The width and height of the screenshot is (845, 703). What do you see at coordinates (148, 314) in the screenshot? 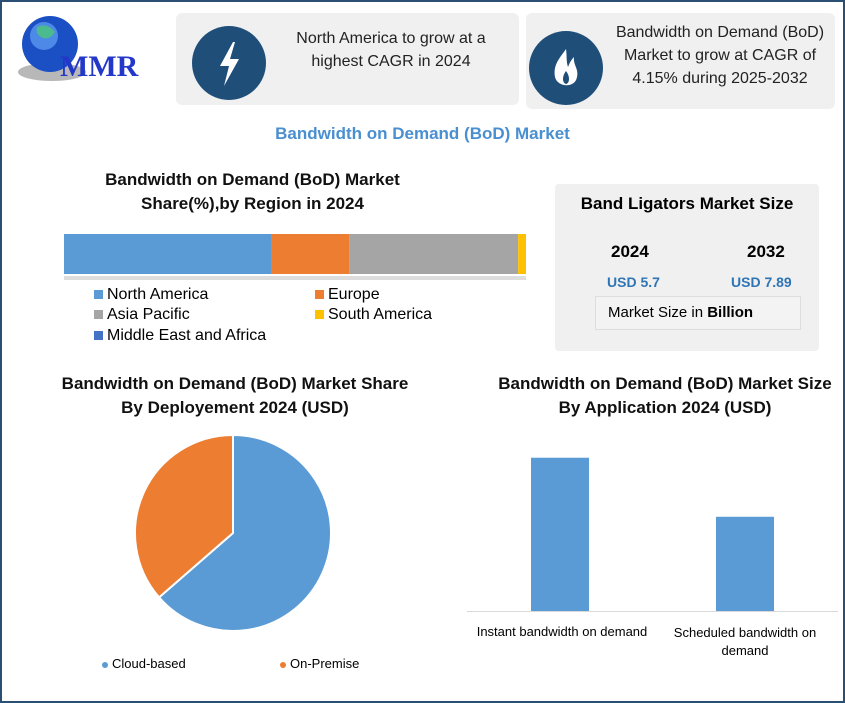
I see `legend-label: Asia Pacific` at bounding box center [148, 314].